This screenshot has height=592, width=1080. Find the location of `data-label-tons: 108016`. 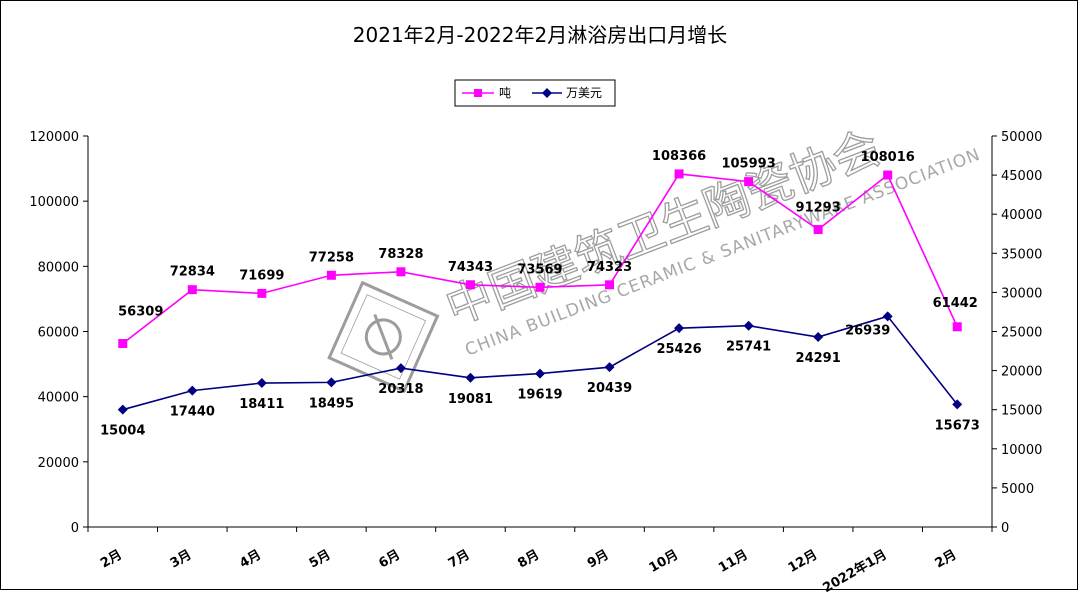

data-label-tons: 108016 is located at coordinates (888, 157).